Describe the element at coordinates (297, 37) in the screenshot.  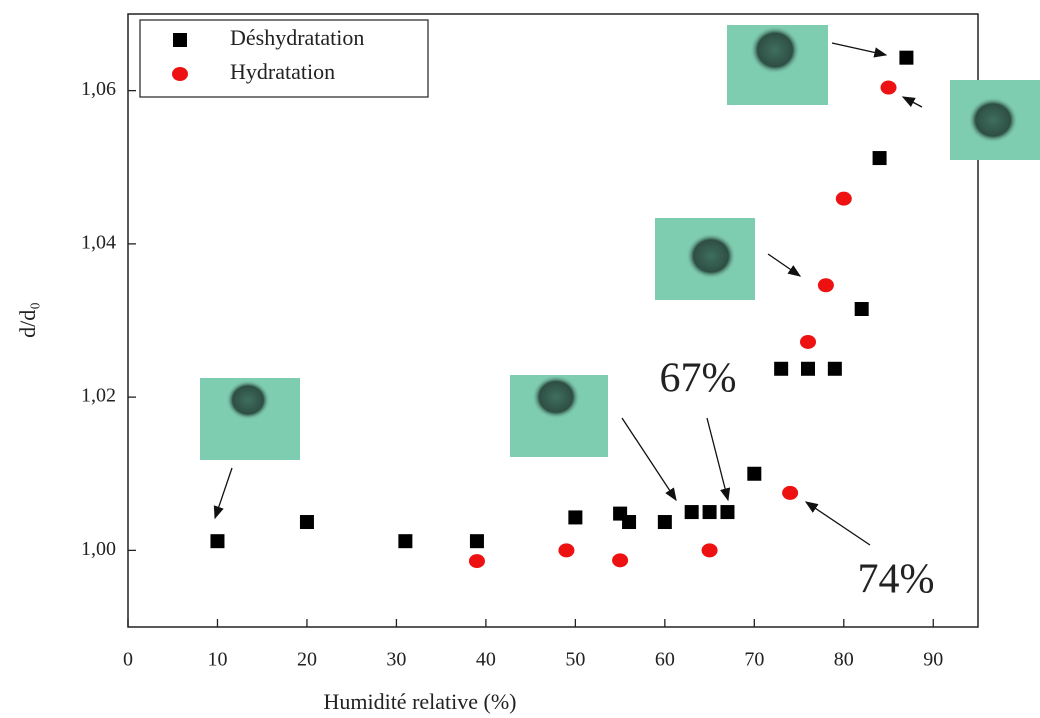
I see `legend-label: Déshydratation` at that location.